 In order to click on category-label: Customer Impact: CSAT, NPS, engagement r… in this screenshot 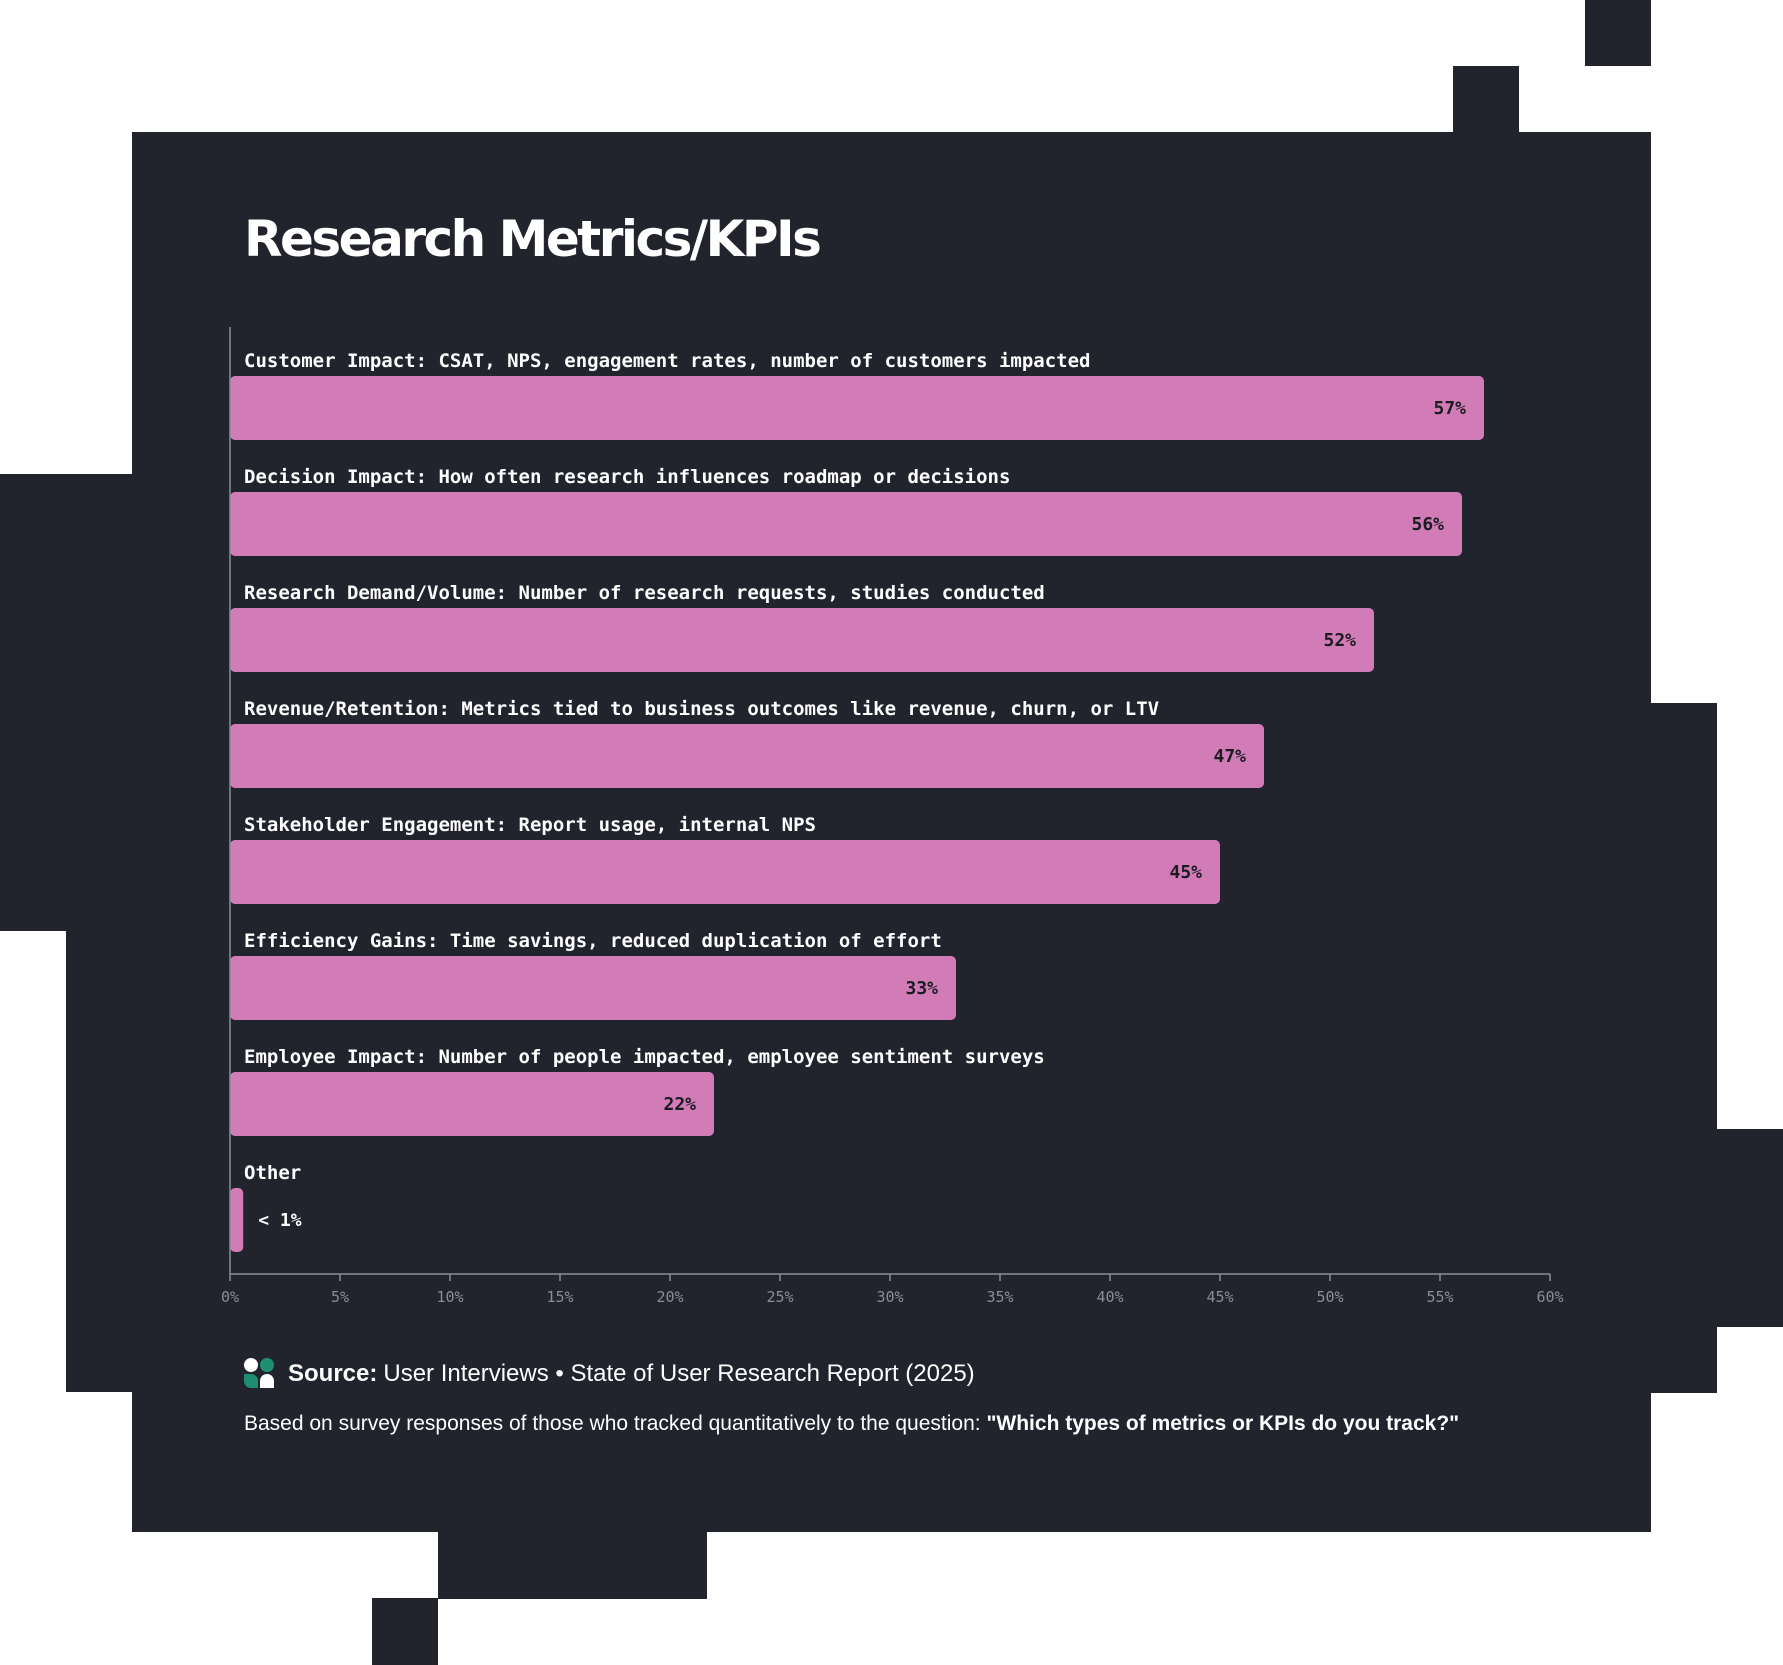, I will do `click(667, 361)`.